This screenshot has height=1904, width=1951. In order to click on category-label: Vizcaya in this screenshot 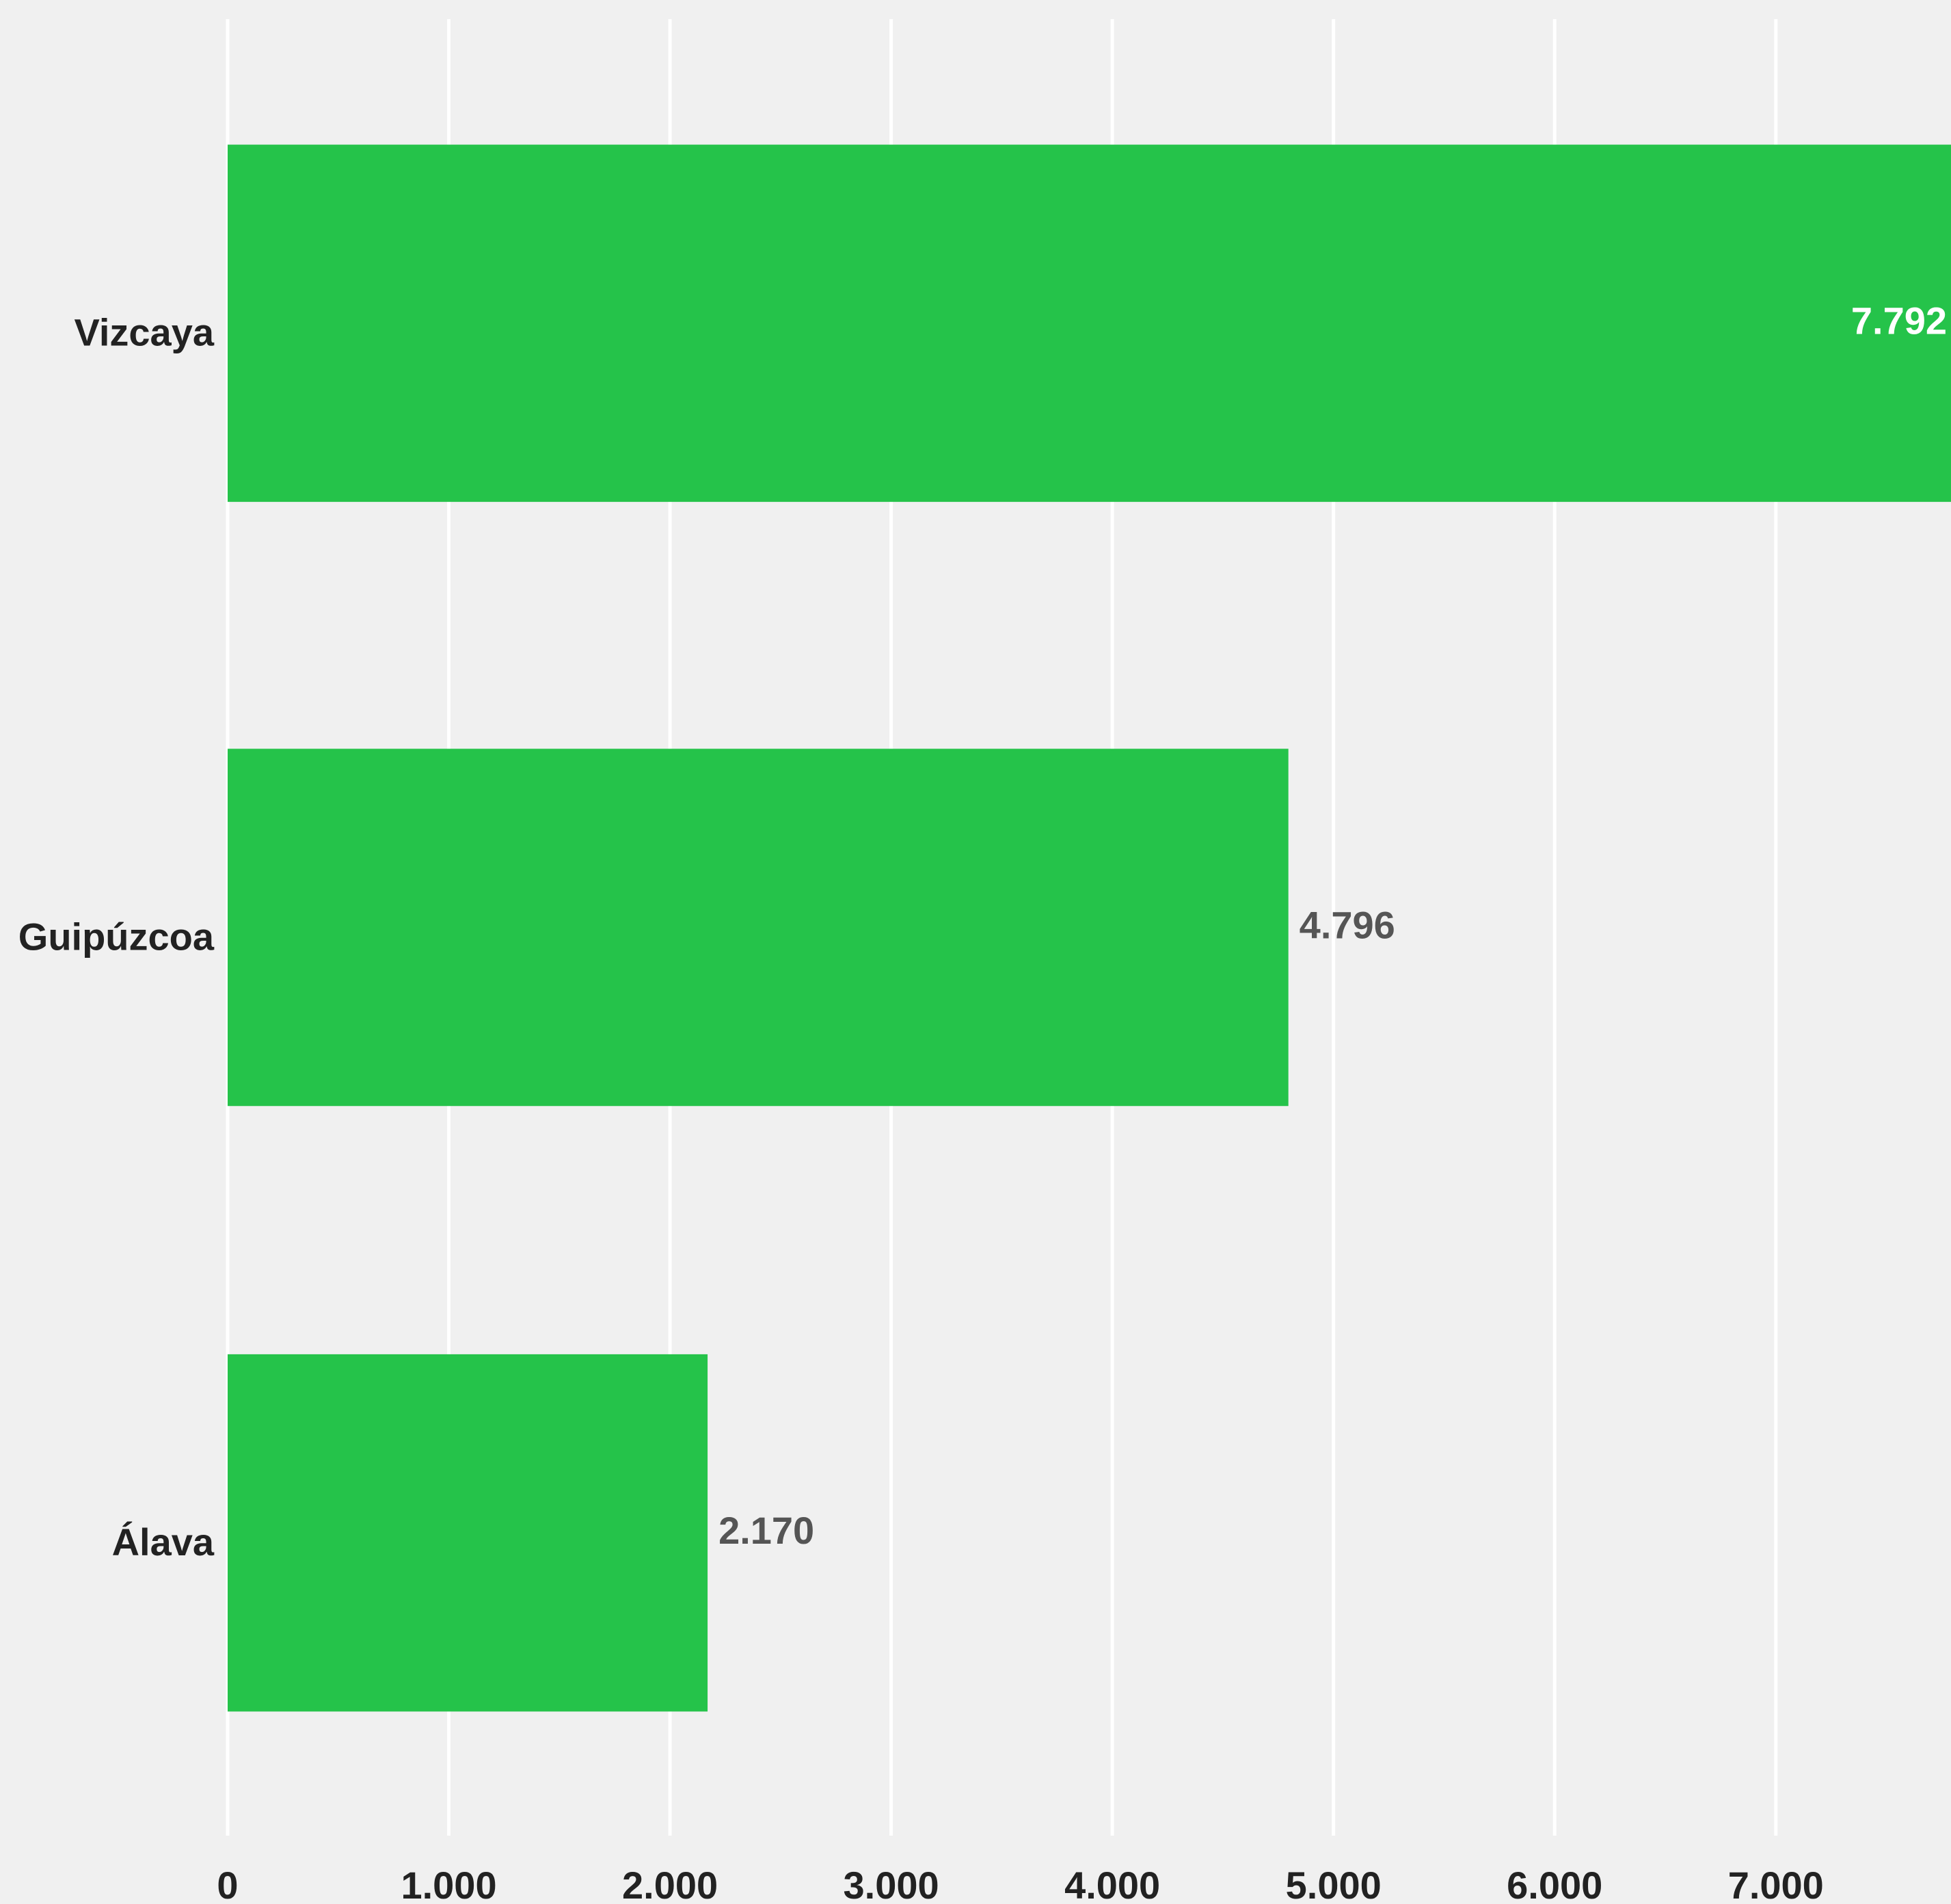, I will do `click(145, 332)`.